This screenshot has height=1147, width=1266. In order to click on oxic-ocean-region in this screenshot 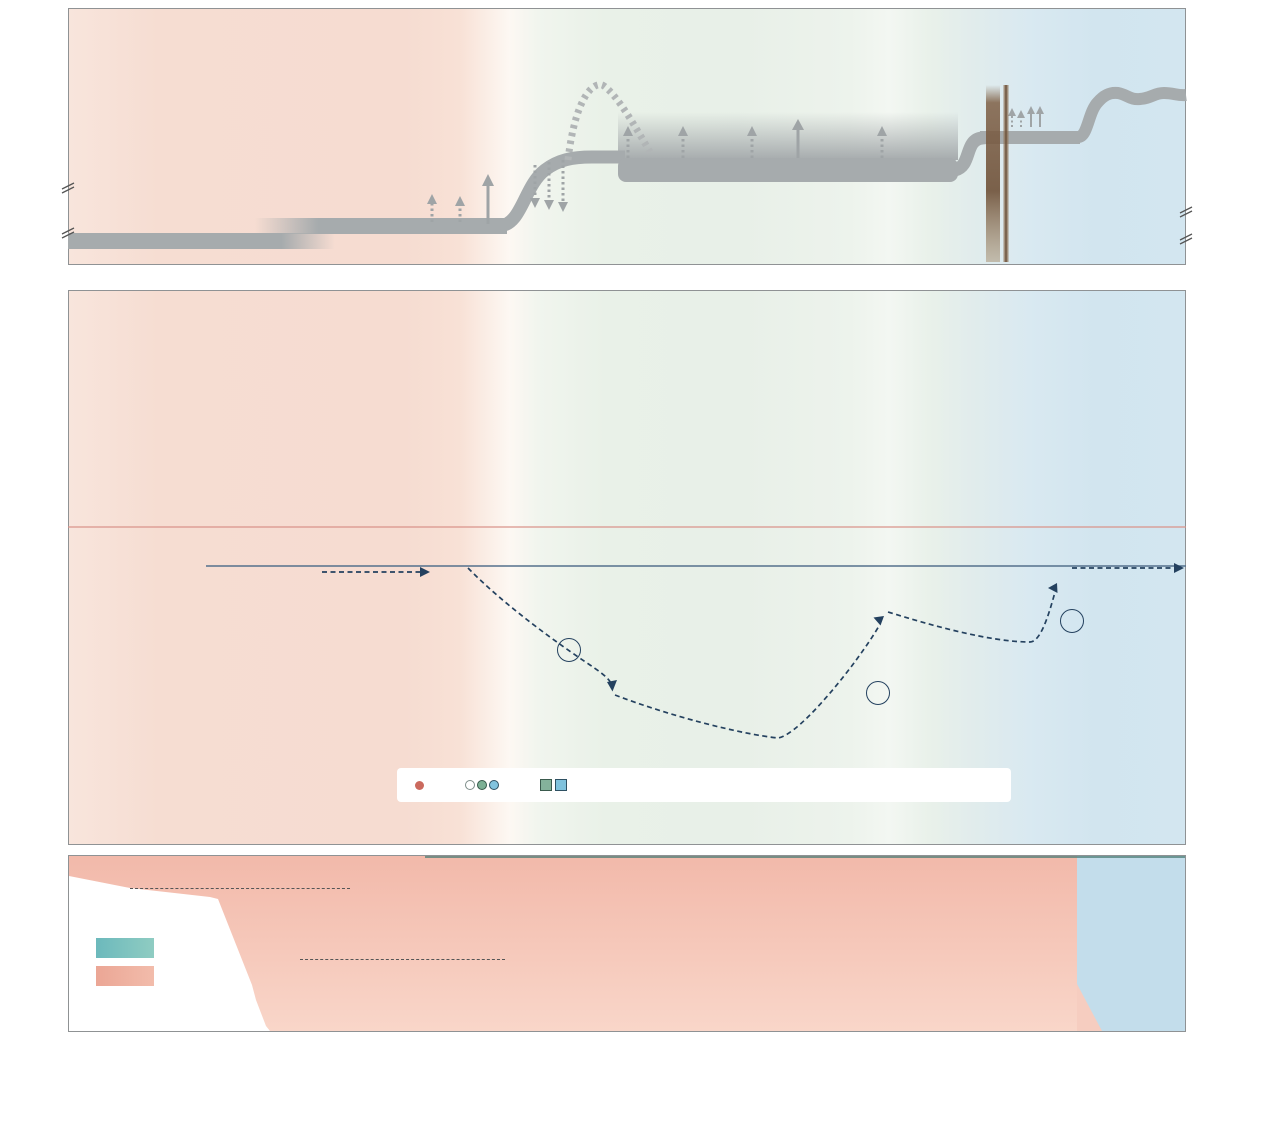, I will do `click(1131, 943)`.